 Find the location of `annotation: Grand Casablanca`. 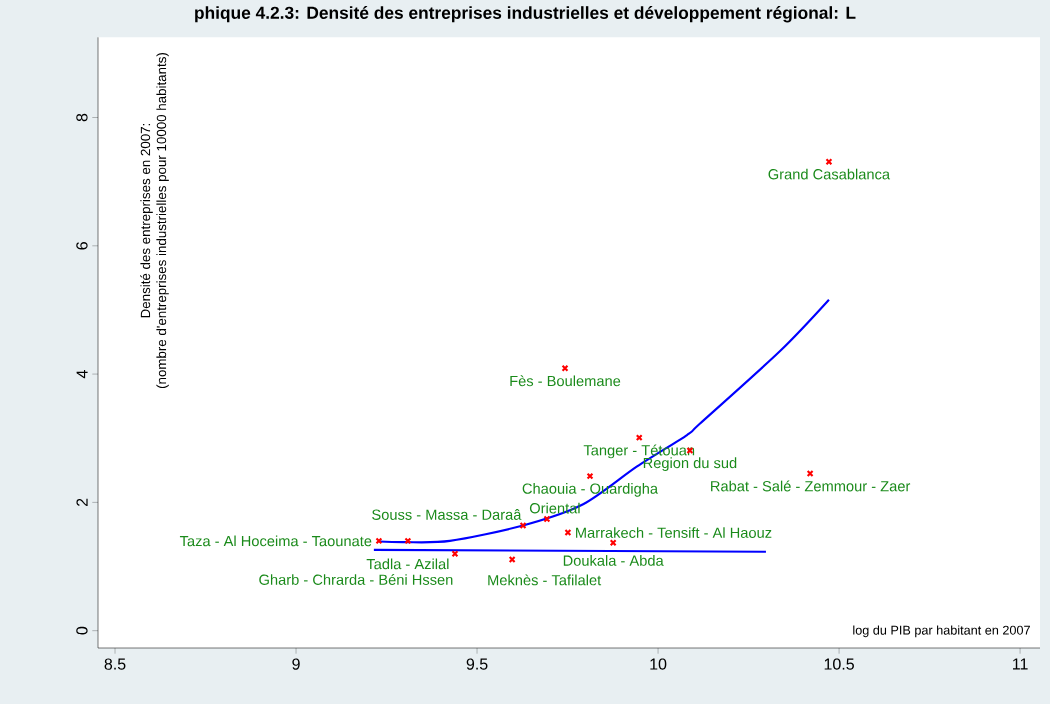

annotation: Grand Casablanca is located at coordinates (829, 174).